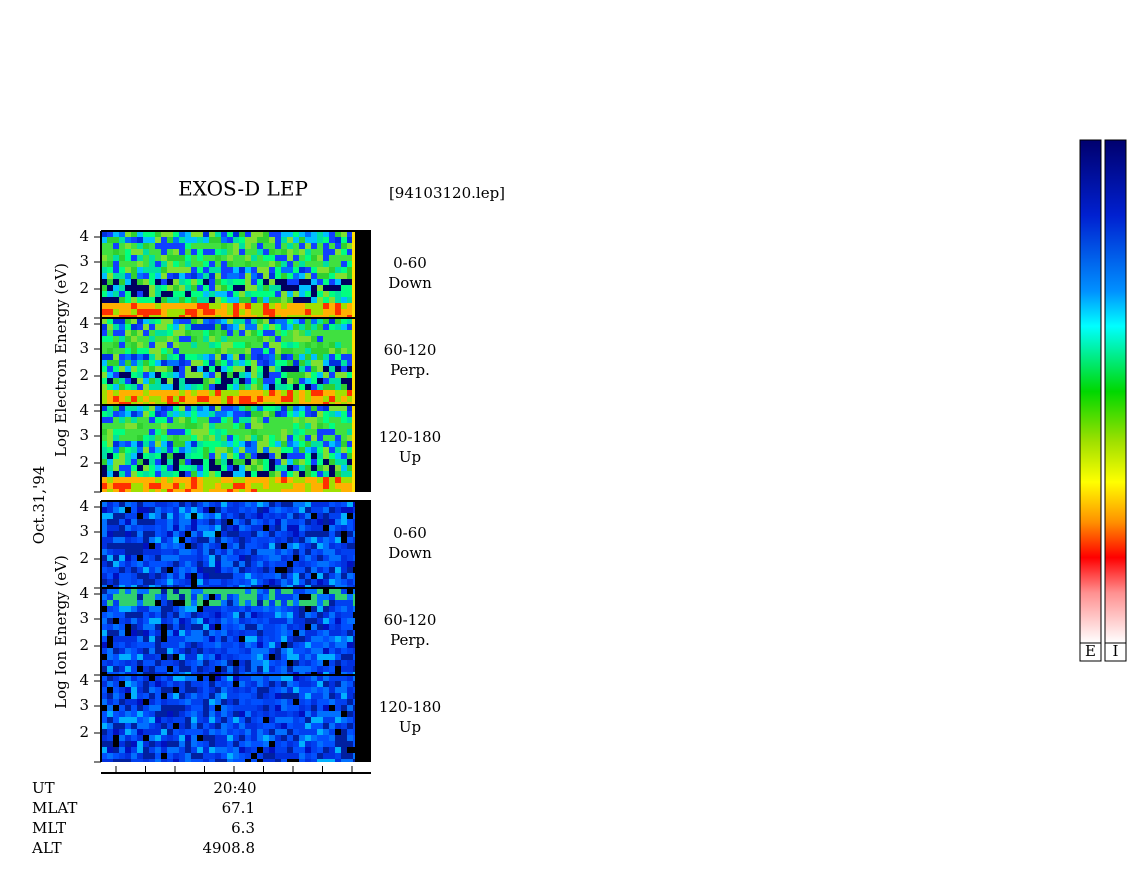  Describe the element at coordinates (84, 348) in the screenshot. I see `y-tick-label: 3` at that location.